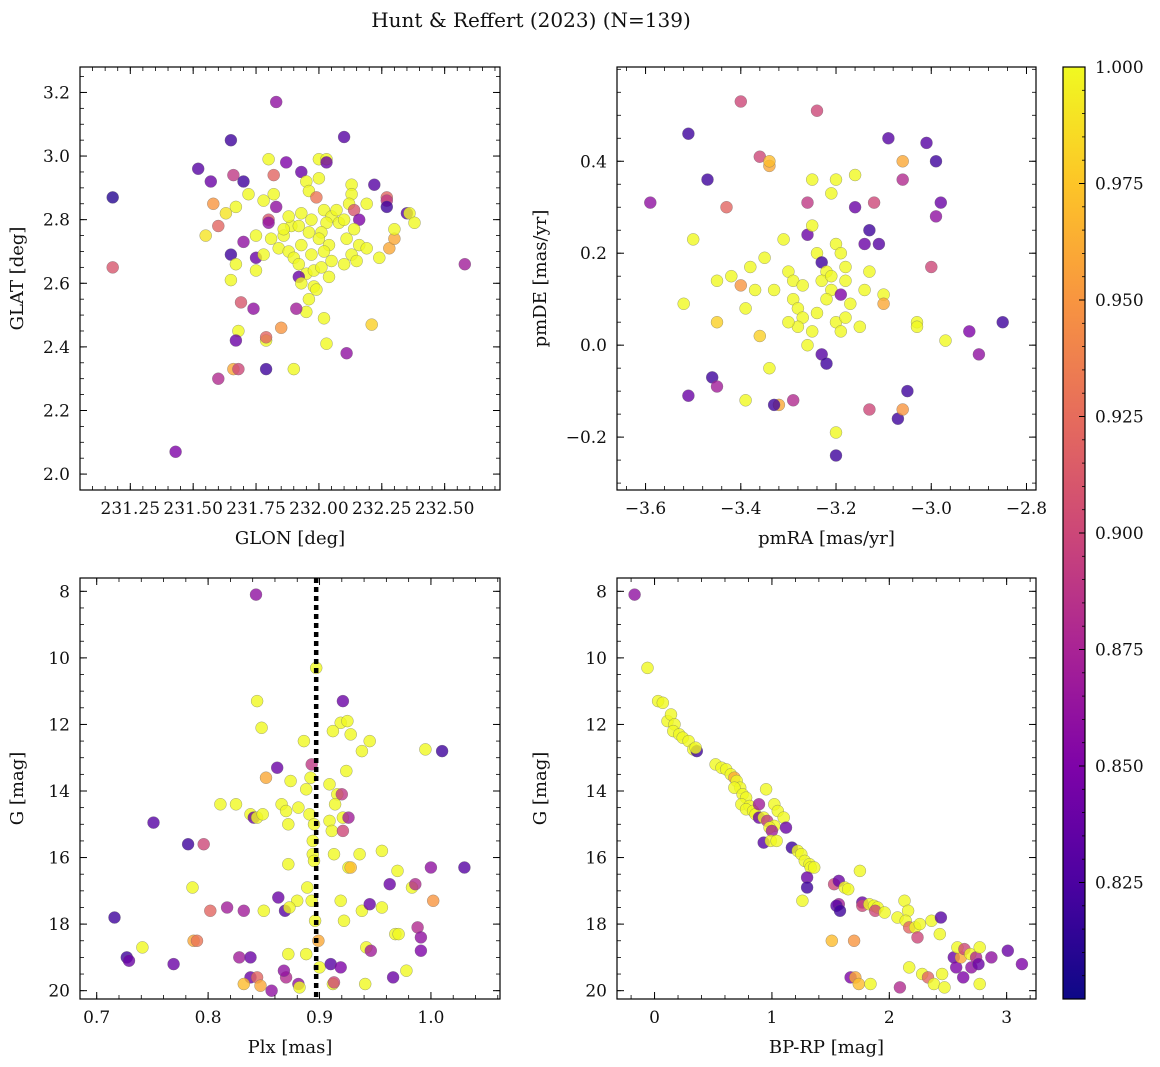 This screenshot has width=1160, height=1067. What do you see at coordinates (96, 1018) in the screenshot?
I see `x-tick-label: 0.7` at bounding box center [96, 1018].